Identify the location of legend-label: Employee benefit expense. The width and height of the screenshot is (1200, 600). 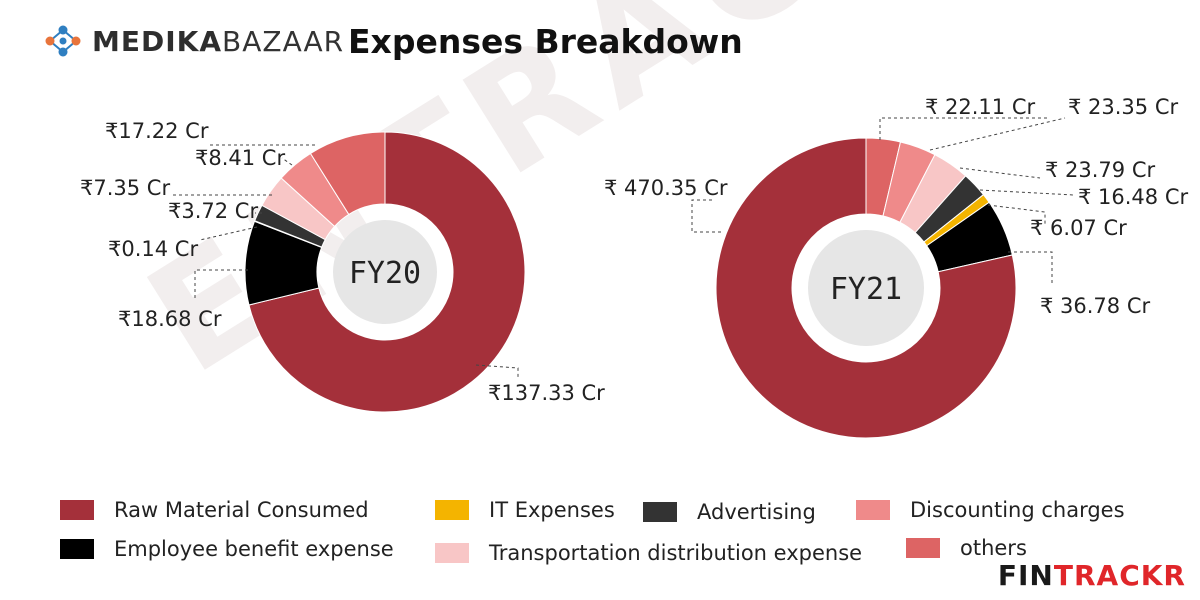
(254, 549).